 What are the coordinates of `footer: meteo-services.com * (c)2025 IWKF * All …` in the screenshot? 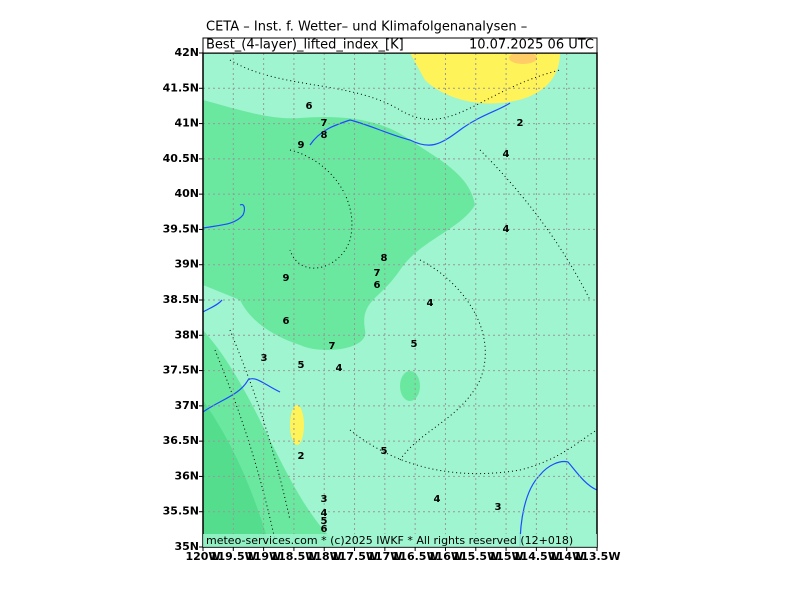 It's located at (389, 540).